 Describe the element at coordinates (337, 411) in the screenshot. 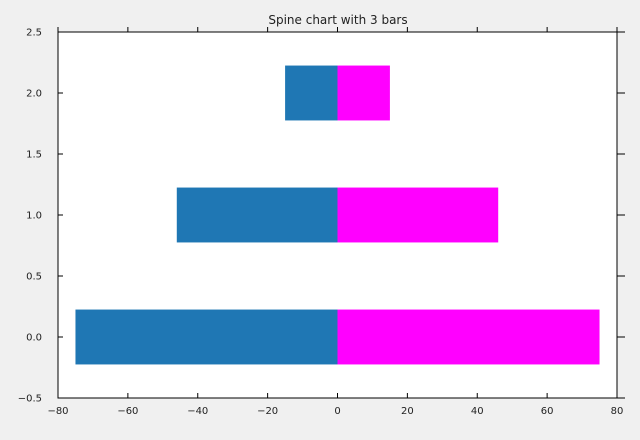

I see `x-tick-label: 0` at that location.